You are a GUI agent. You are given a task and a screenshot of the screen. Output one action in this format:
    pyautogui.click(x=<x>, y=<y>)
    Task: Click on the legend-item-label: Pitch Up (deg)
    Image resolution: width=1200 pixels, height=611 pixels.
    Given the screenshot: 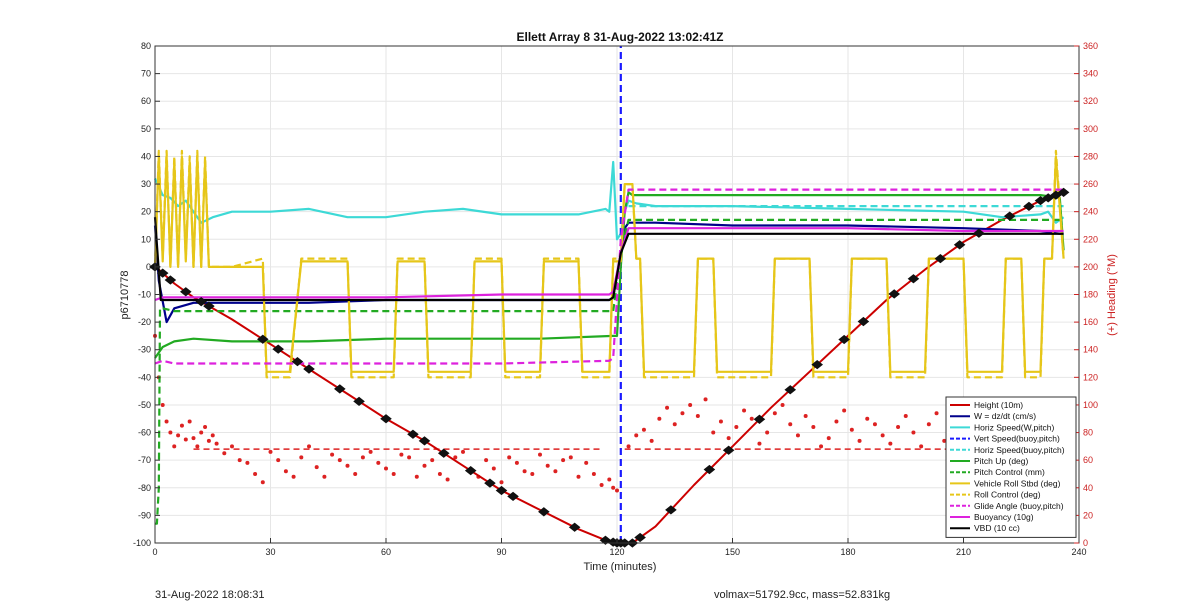 What is the action you would take?
    pyautogui.click(x=1001, y=461)
    